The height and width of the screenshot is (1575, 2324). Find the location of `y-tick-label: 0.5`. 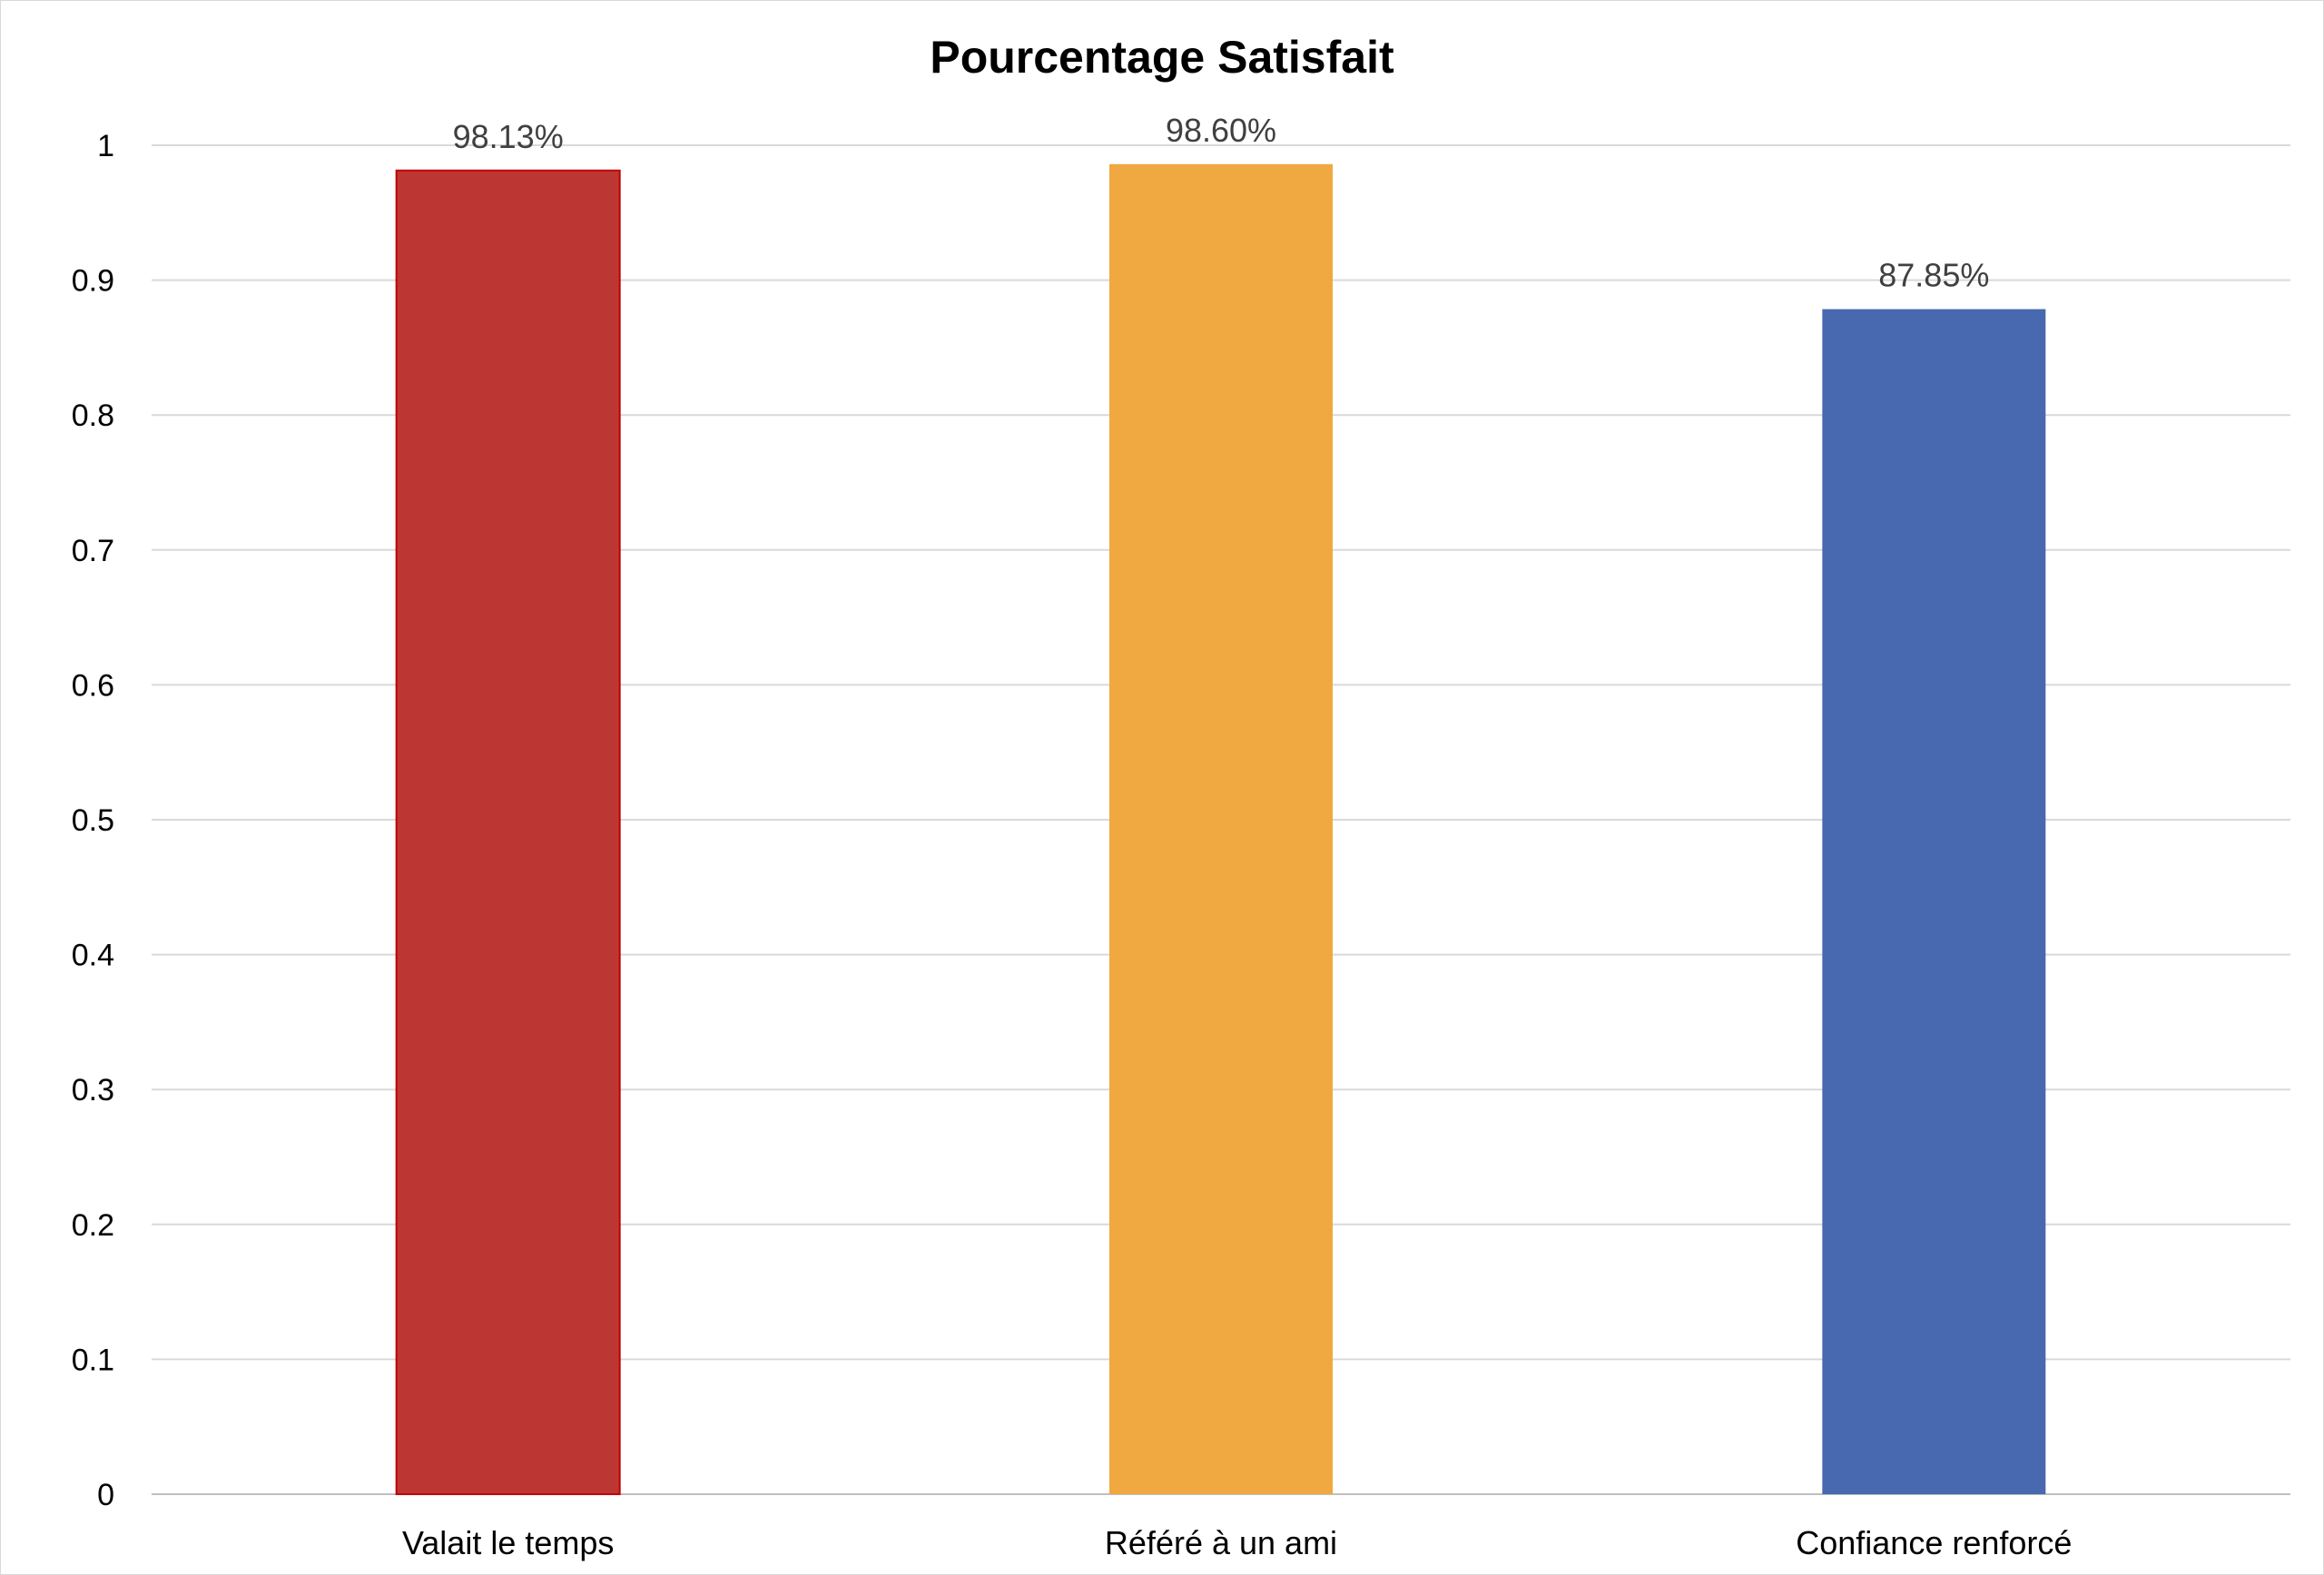

y-tick-label: 0.5 is located at coordinates (93, 821).